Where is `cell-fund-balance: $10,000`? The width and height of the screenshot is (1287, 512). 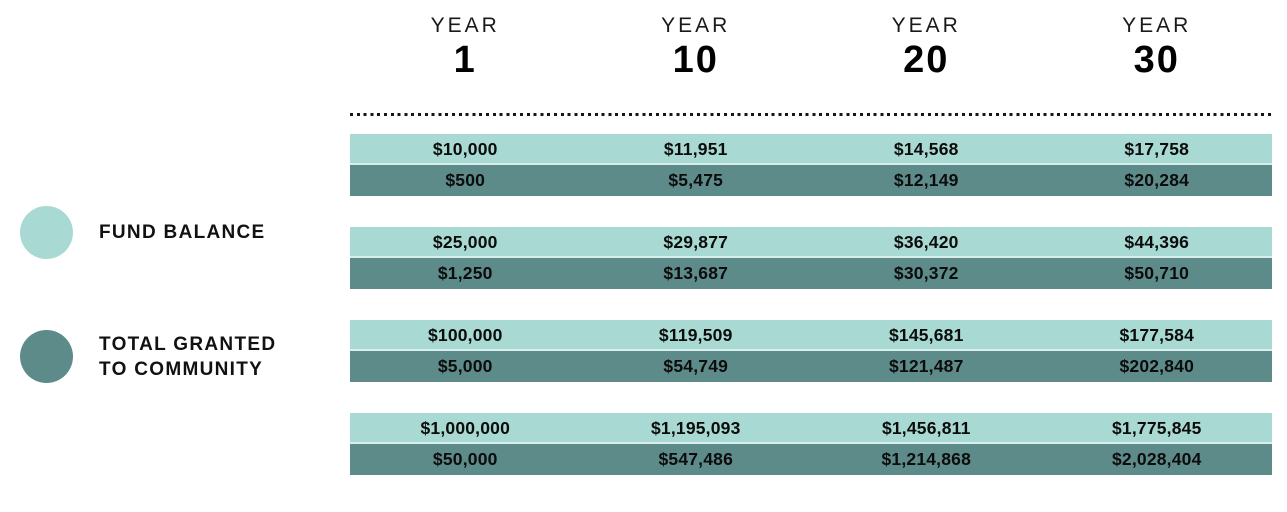
cell-fund-balance: $10,000 is located at coordinates (465, 149).